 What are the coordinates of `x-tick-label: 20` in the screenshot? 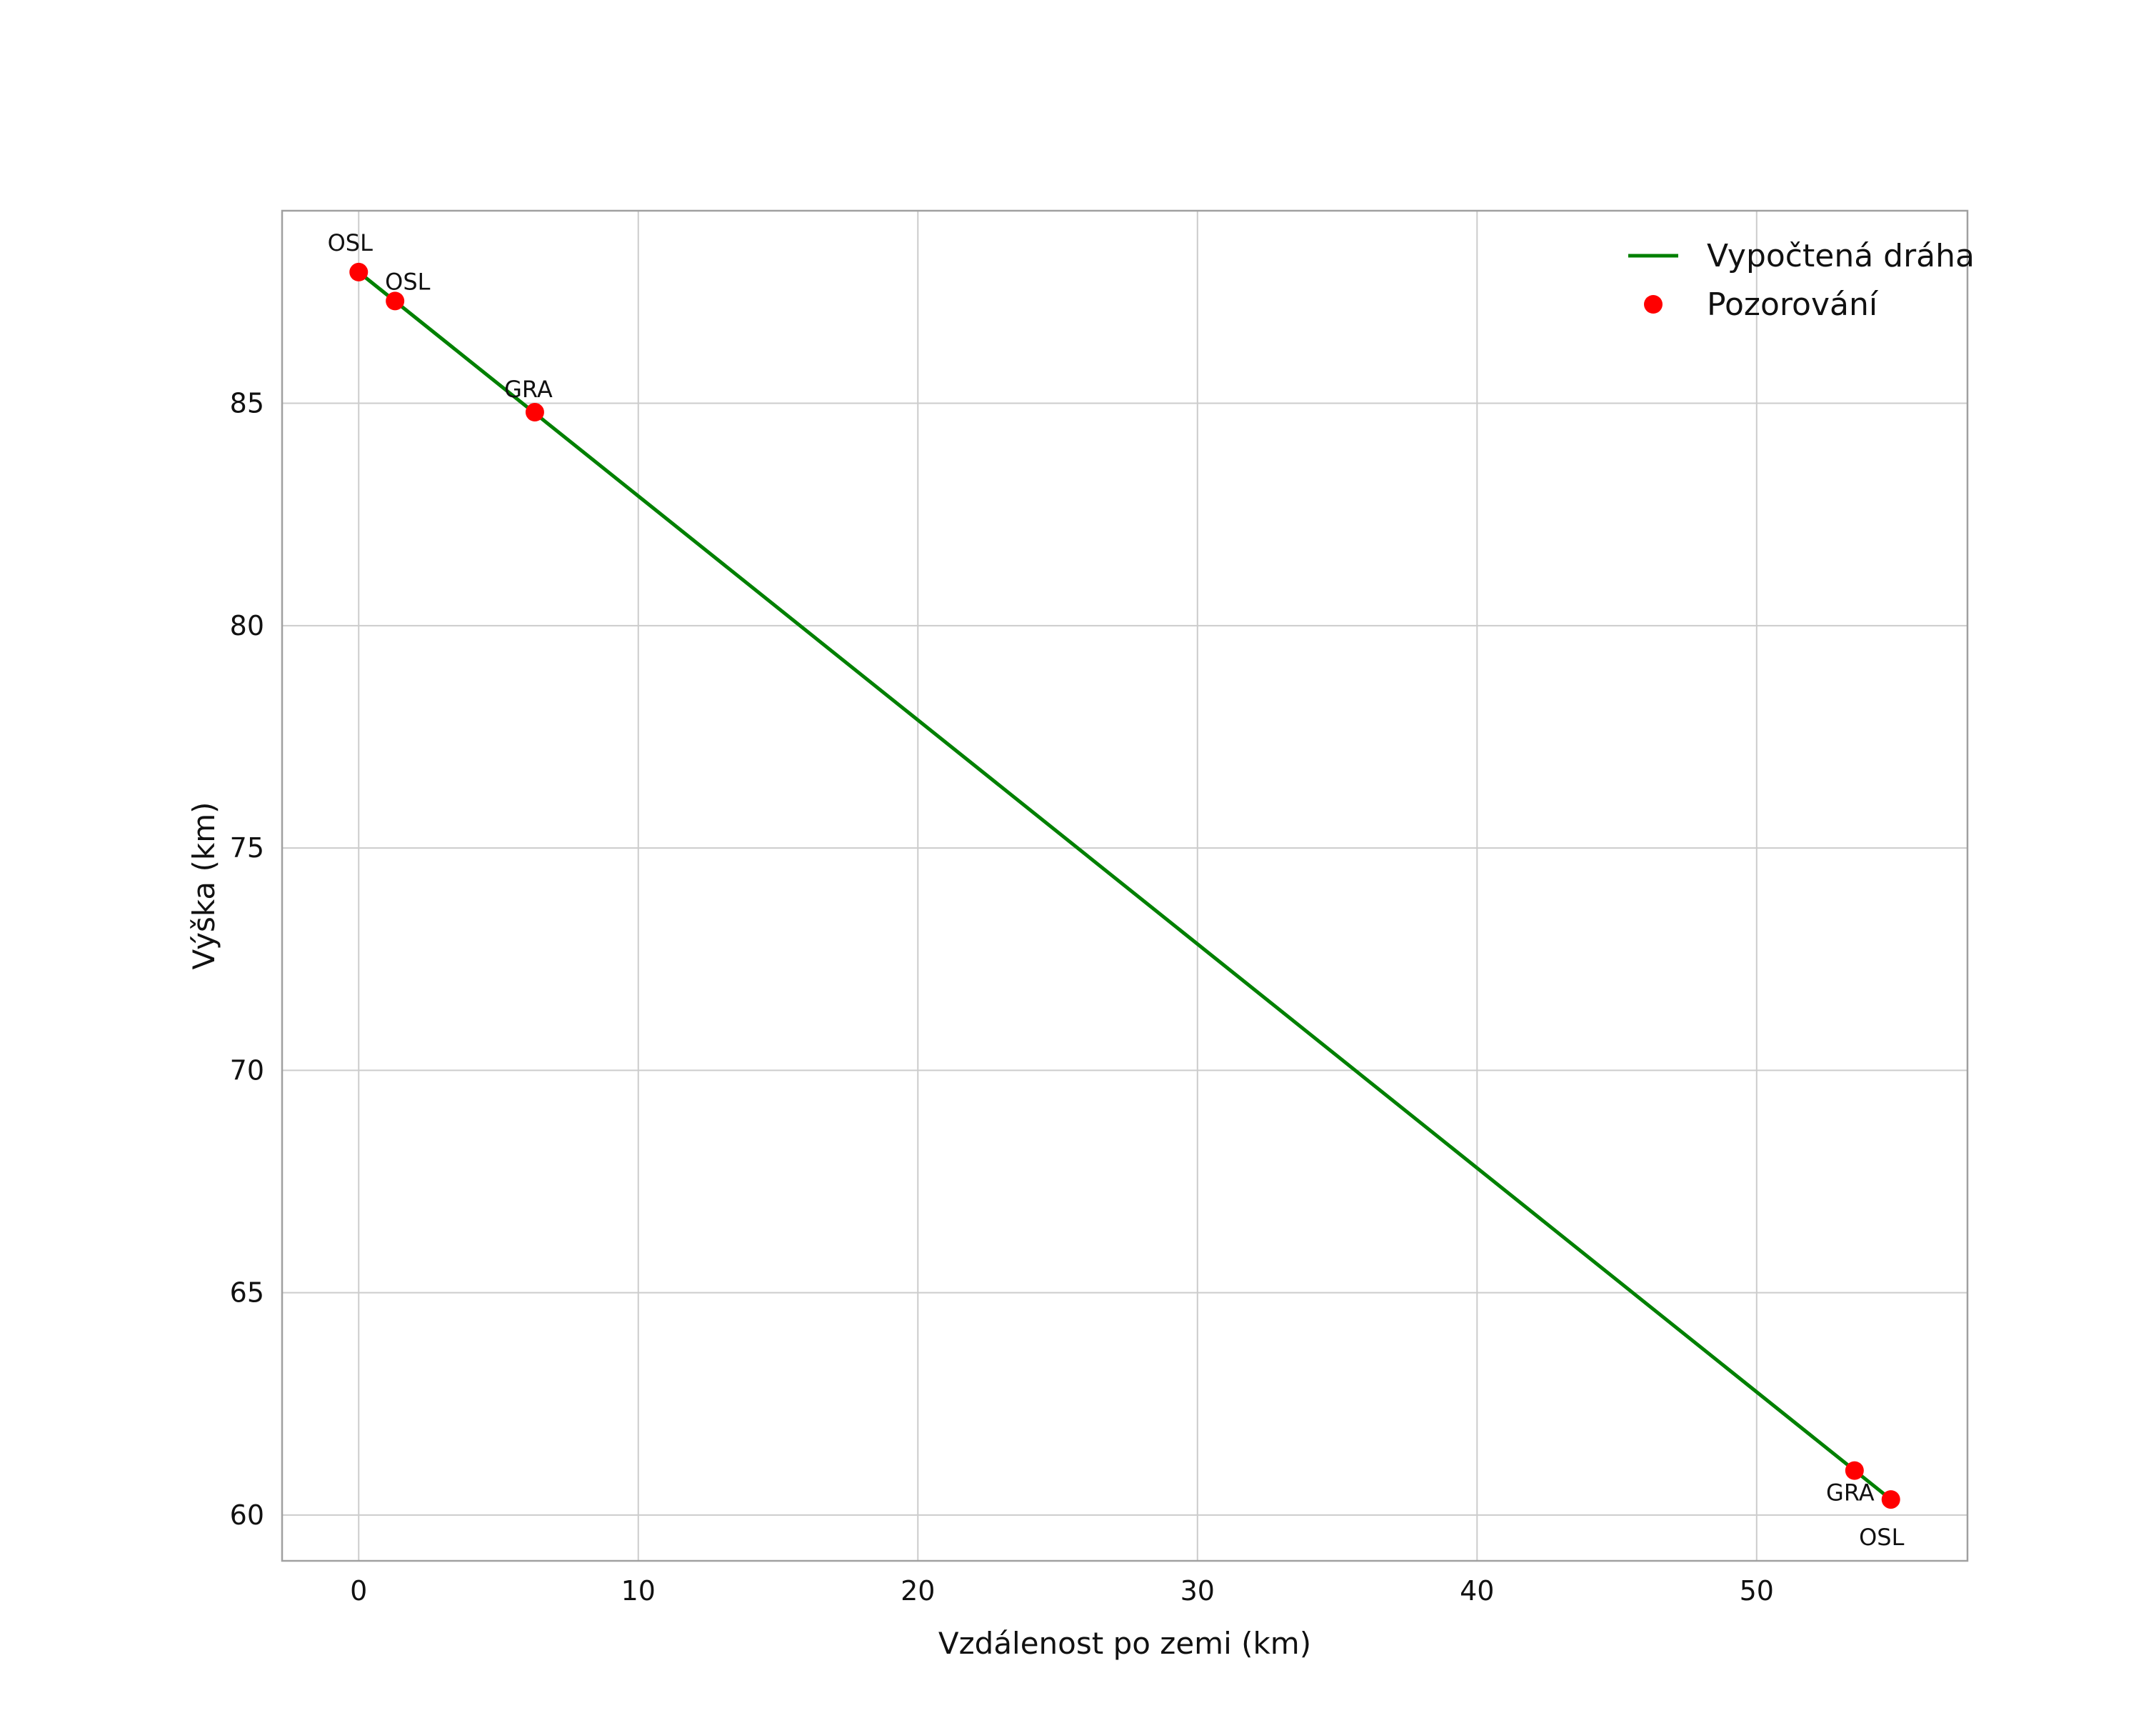 It's located at (918, 1591).